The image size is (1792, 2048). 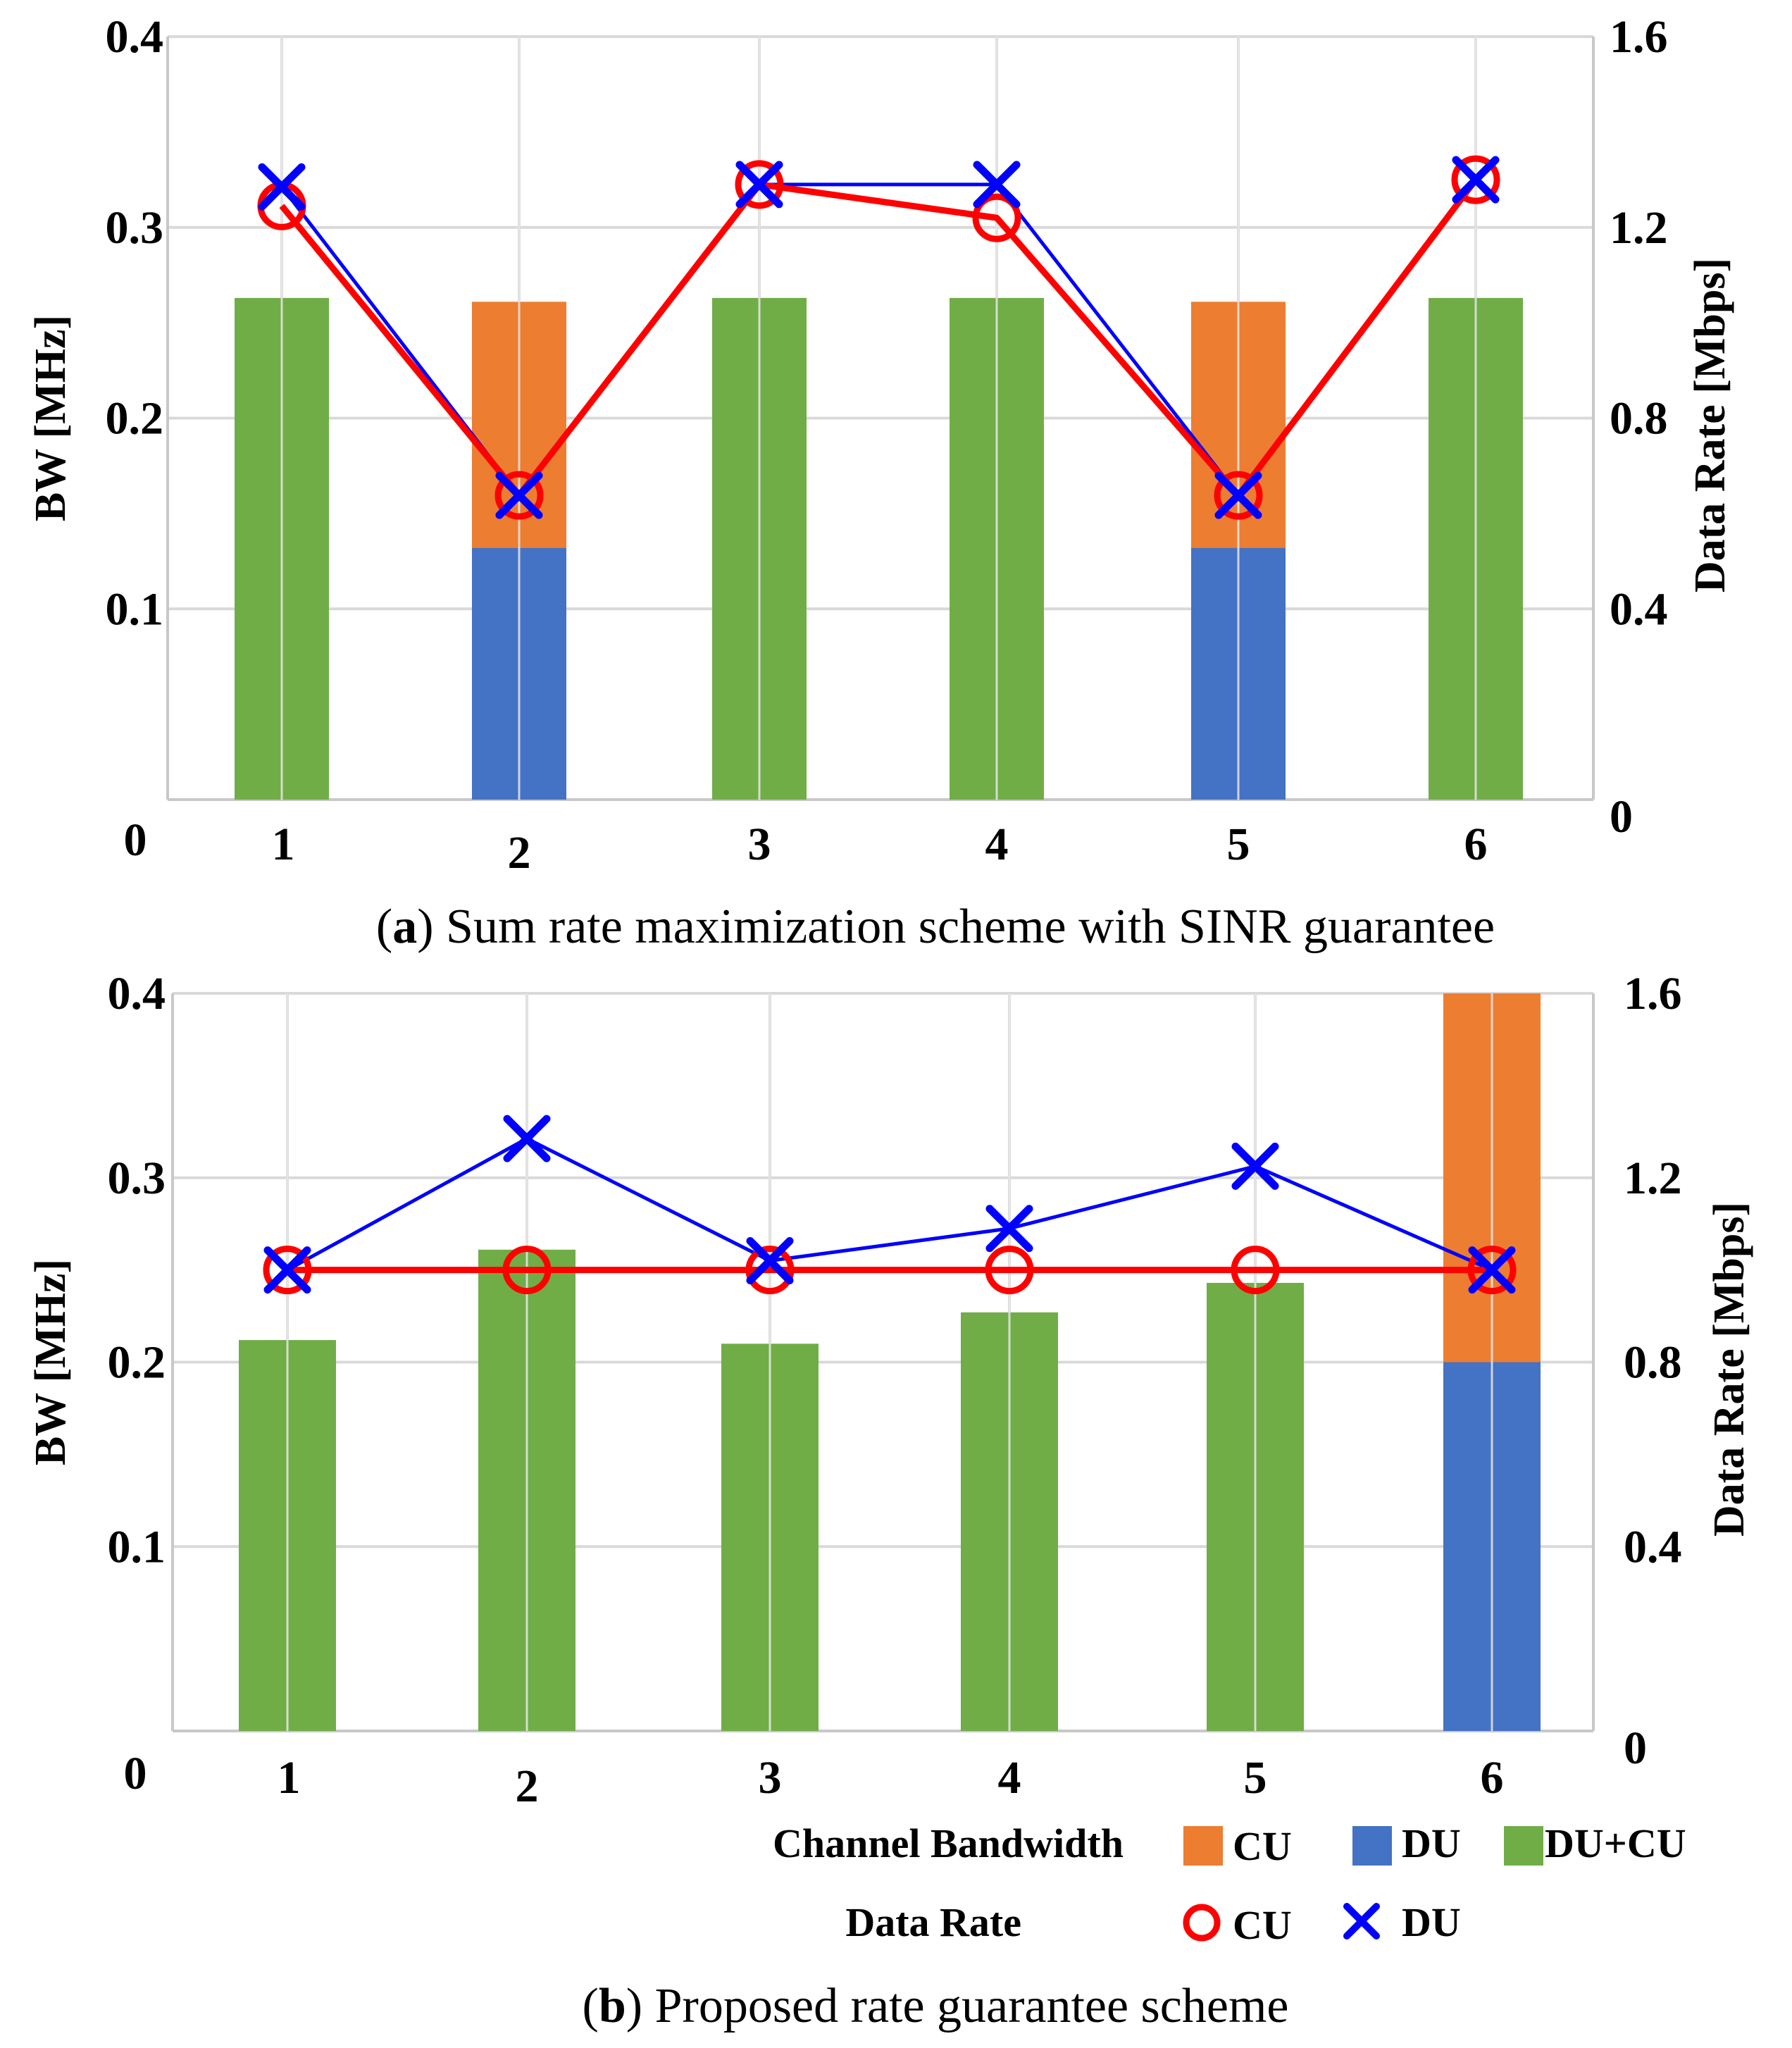 I want to click on legend-bandwidth-du-cu-label: DU+CU, so click(x=1615, y=1843).